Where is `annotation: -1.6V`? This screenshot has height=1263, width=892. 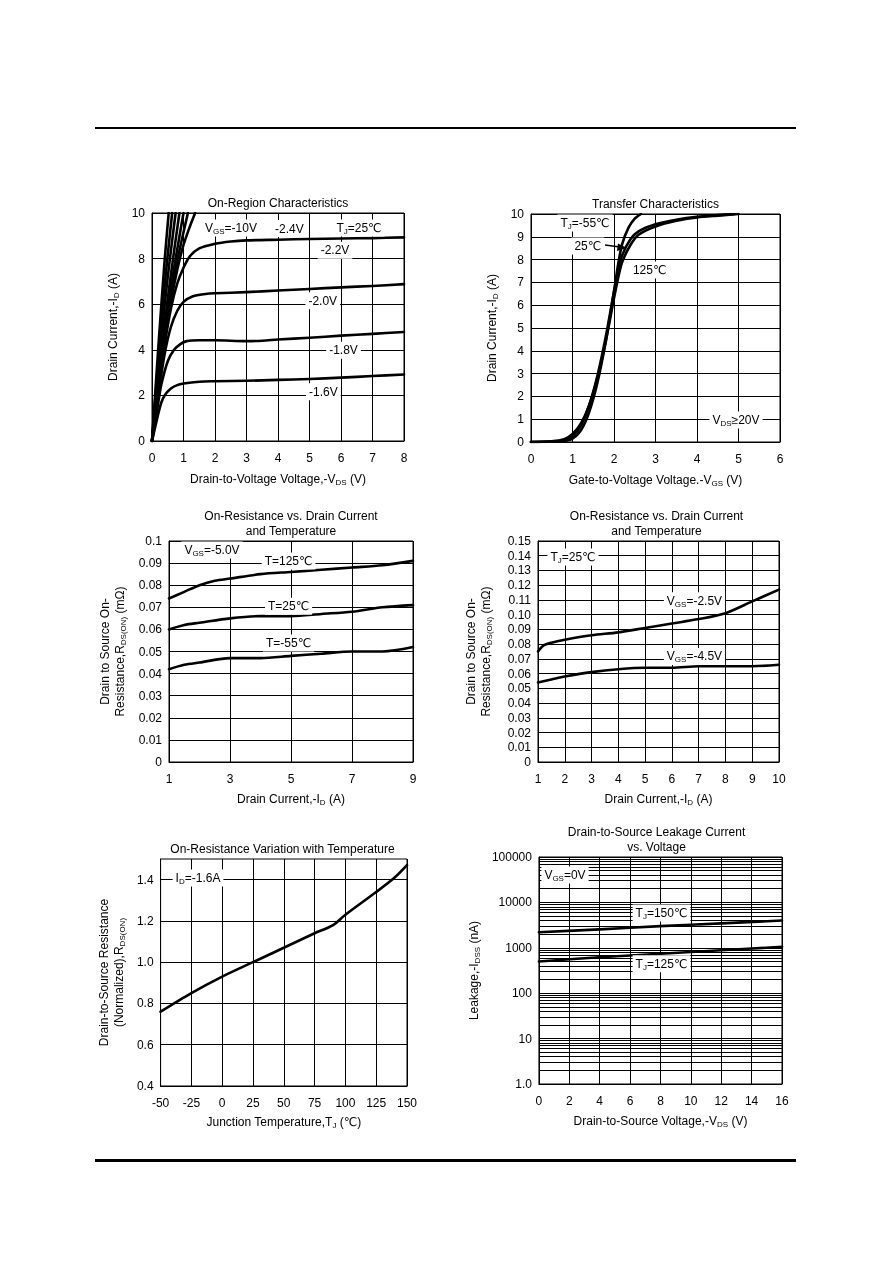
annotation: -1.6V is located at coordinates (323, 391).